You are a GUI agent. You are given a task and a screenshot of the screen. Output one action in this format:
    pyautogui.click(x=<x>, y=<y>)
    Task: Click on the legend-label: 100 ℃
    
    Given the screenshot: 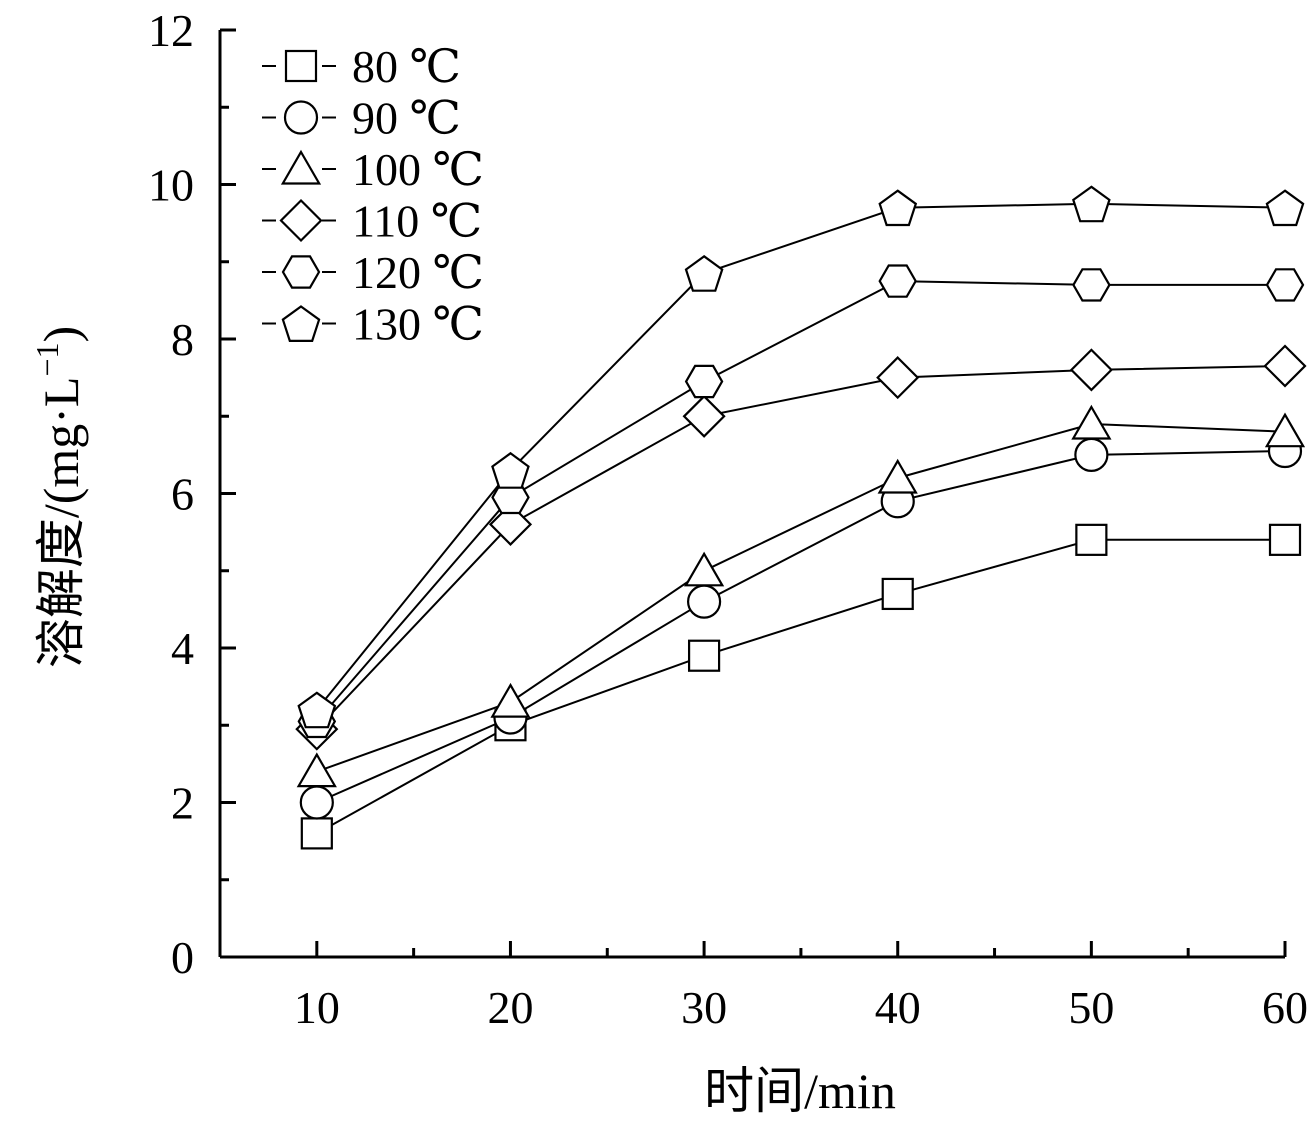 What is the action you would take?
    pyautogui.click(x=418, y=169)
    